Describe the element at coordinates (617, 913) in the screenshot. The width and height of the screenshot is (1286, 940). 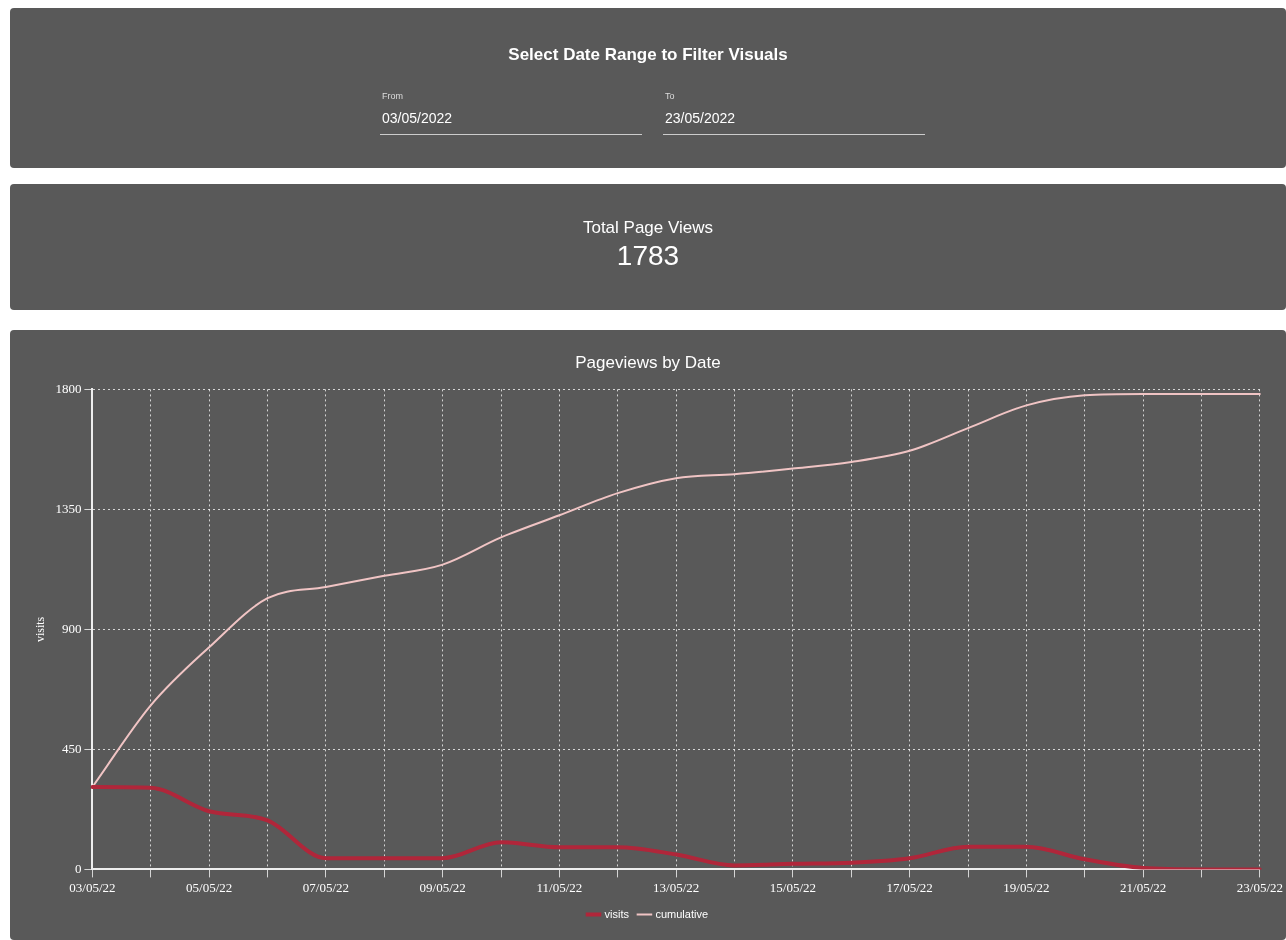
I see `legend-label: visits` at that location.